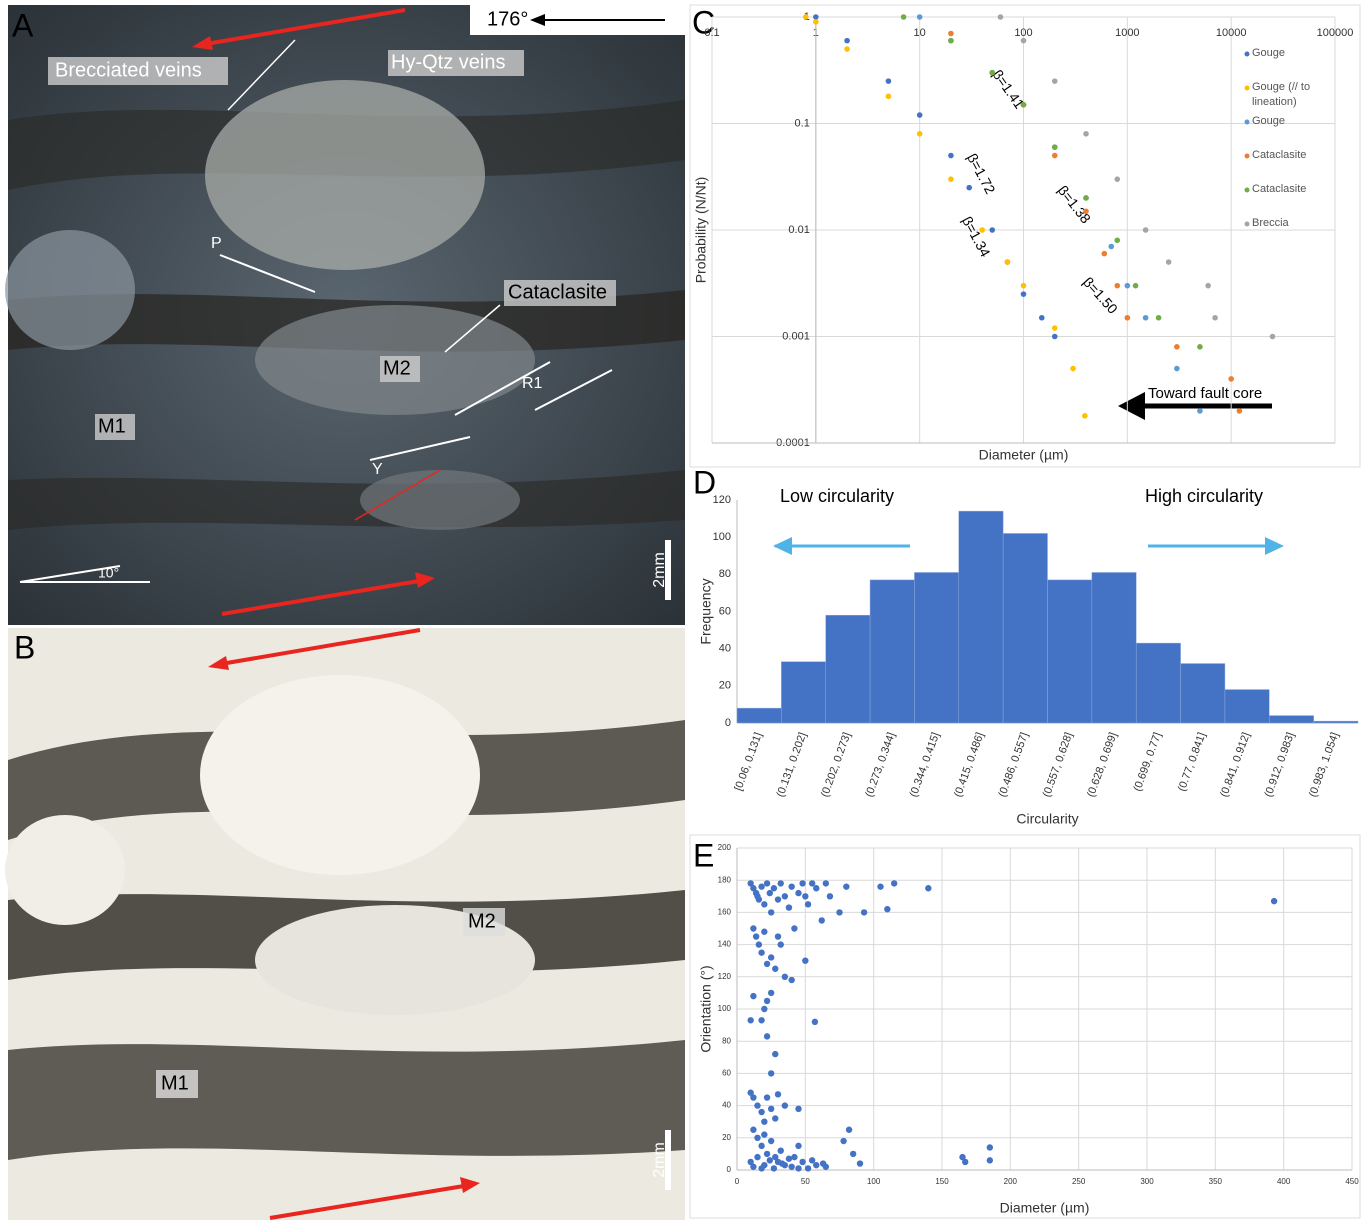 Image resolution: width=1363 pixels, height=1220 pixels. What do you see at coordinates (706, 1008) in the screenshot?
I see `y-axis-label: Orientation (°)` at bounding box center [706, 1008].